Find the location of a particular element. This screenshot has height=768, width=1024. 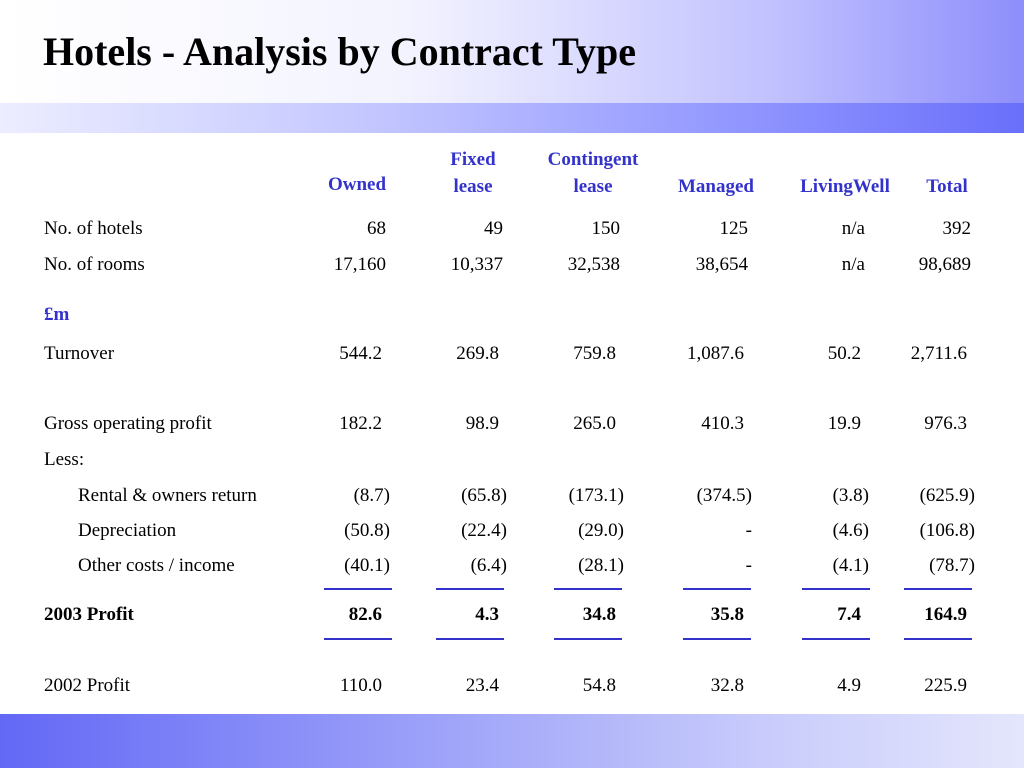

cell-rental-livingwell: (3.8) is located at coordinates (850, 495).